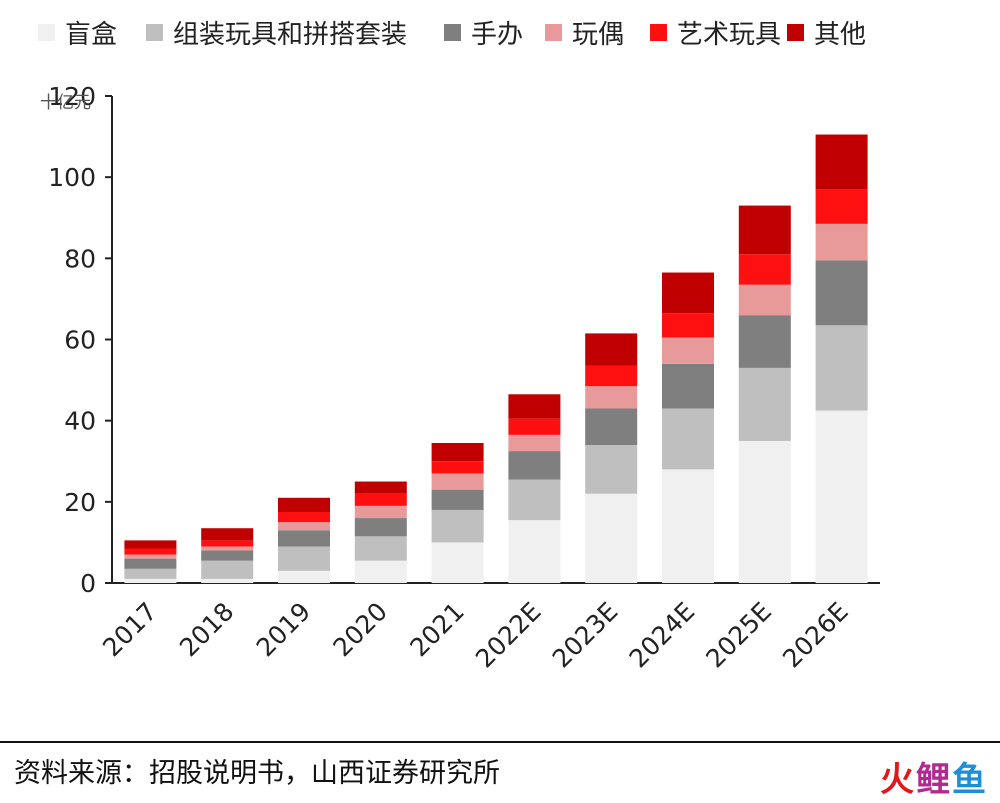 Image resolution: width=1000 pixels, height=803 pixels. I want to click on legend-label: 其他, so click(840, 35).